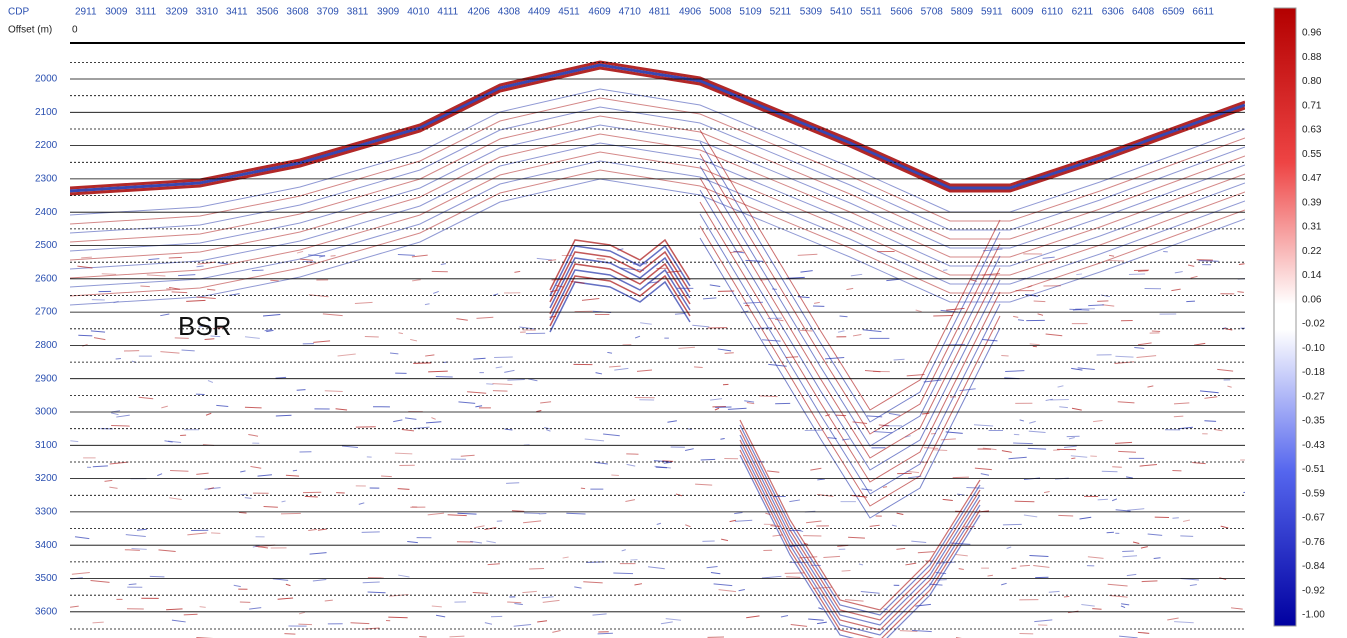  Describe the element at coordinates (720, 12) in the screenshot. I see `cdp-number: 5008` at that location.